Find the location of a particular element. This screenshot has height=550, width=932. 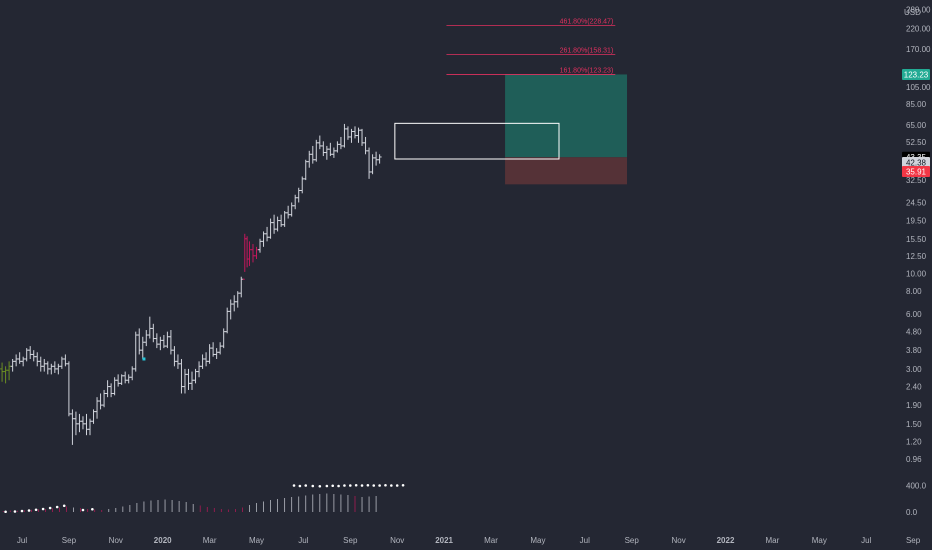

price-tick-label: 19.50 is located at coordinates (916, 221).